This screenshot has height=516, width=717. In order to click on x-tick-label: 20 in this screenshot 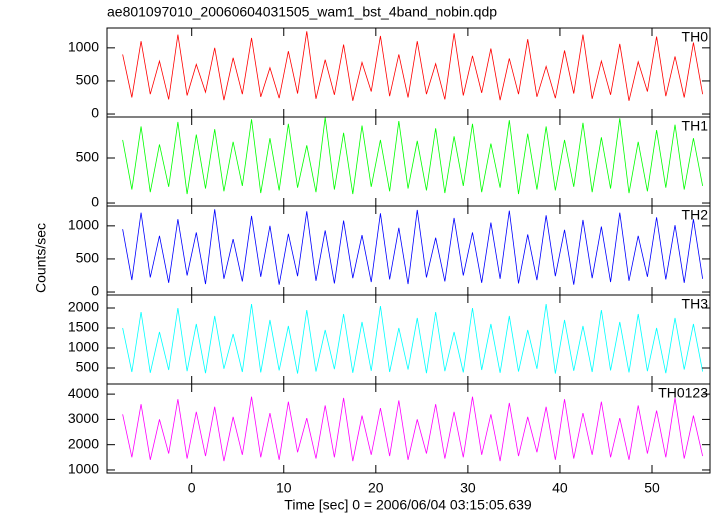, I will do `click(376, 488)`.